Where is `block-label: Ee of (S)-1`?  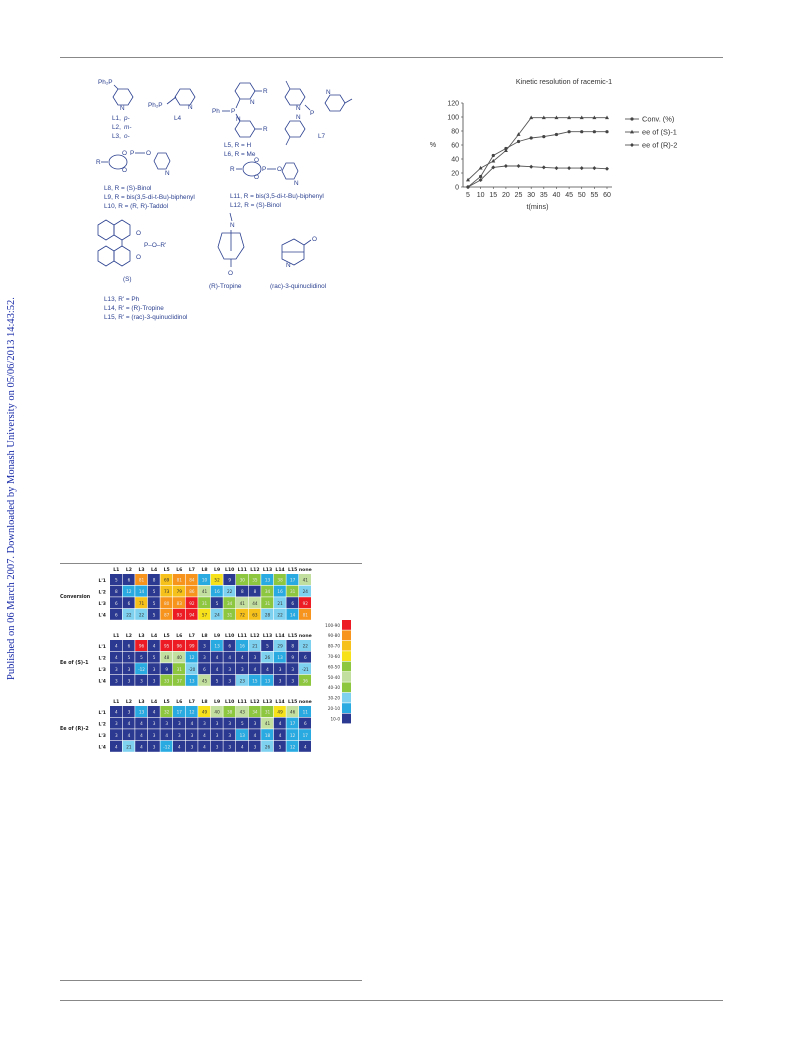 block-label: Ee of (S)-1 is located at coordinates (74, 663).